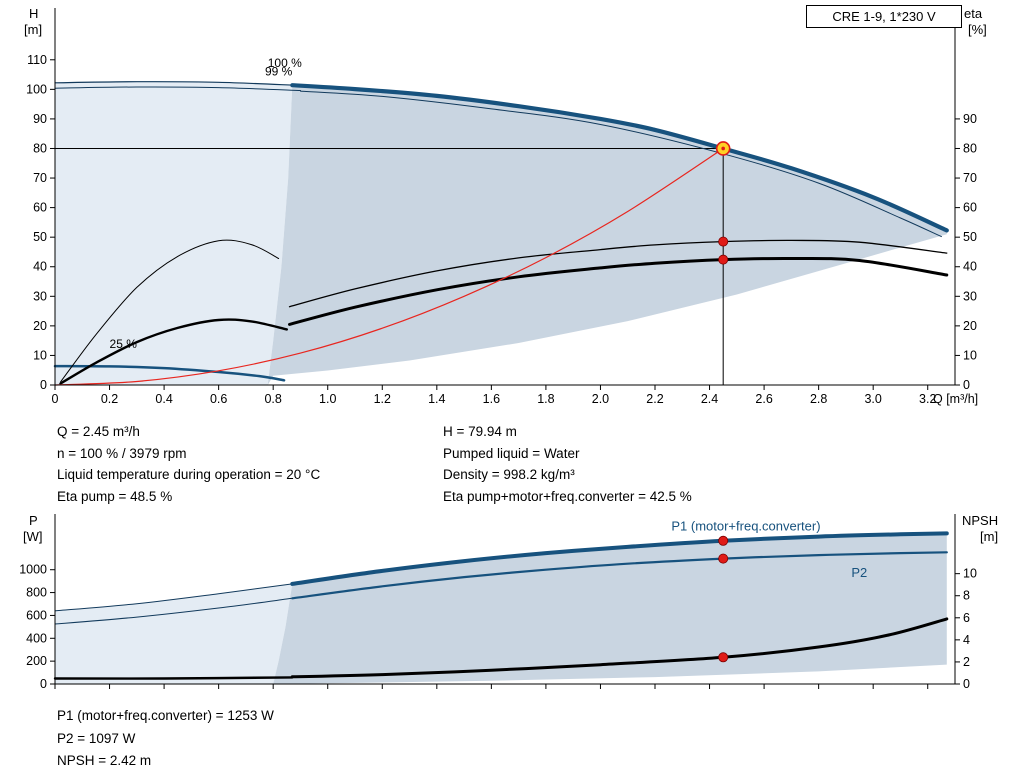 The width and height of the screenshot is (1024, 781). Describe the element at coordinates (436, 399) in the screenshot. I see `tick-label: 1.4` at that location.